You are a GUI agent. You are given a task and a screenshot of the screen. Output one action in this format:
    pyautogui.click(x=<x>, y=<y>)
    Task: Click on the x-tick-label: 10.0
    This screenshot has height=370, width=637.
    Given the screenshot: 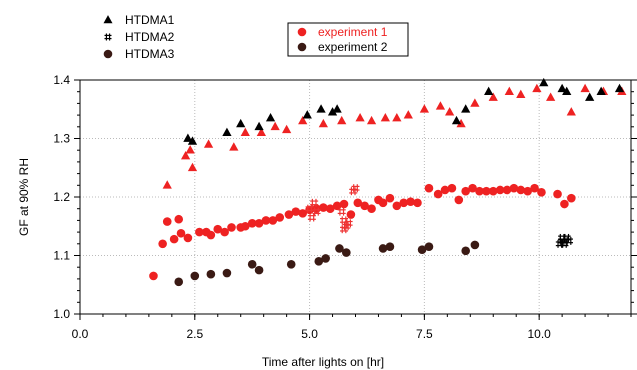 What is the action you would take?
    pyautogui.click(x=539, y=334)
    